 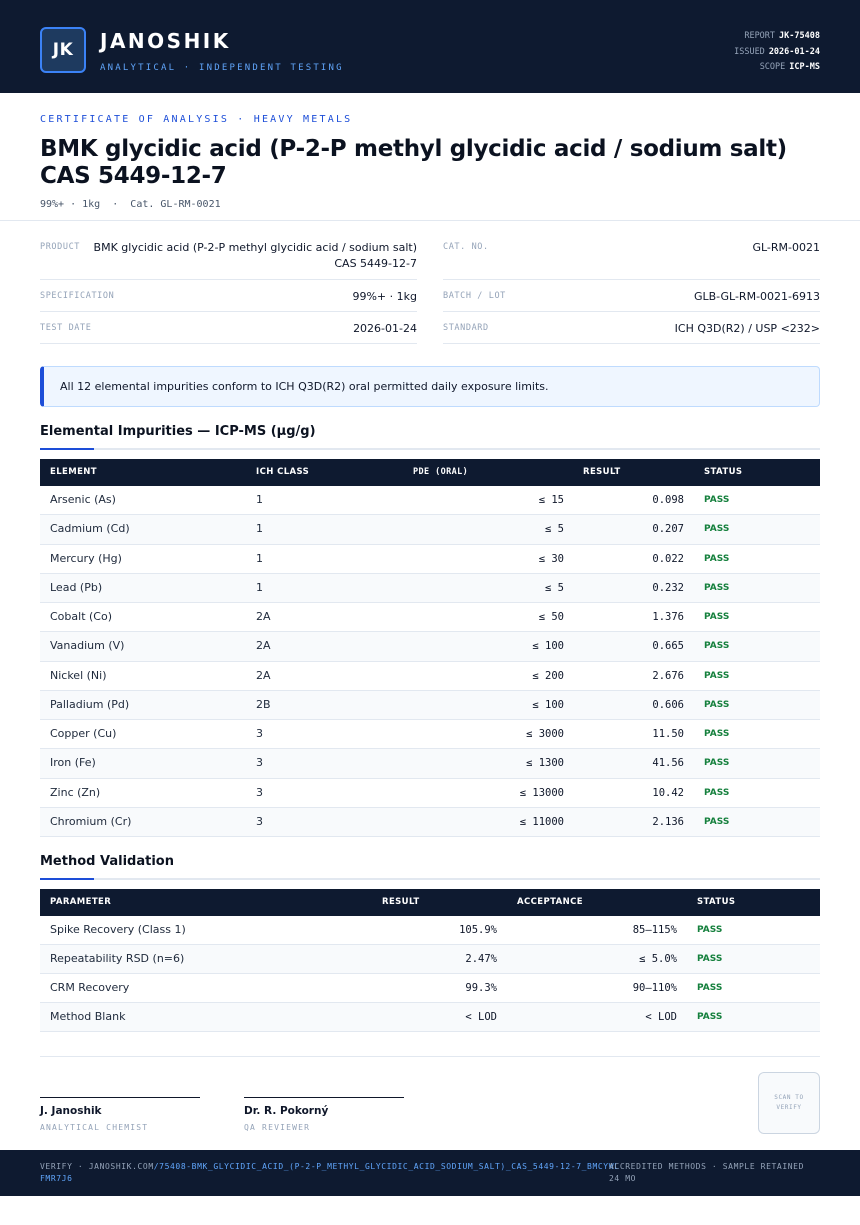 I want to click on acceptance-range: < LOD, so click(x=661, y=1017).